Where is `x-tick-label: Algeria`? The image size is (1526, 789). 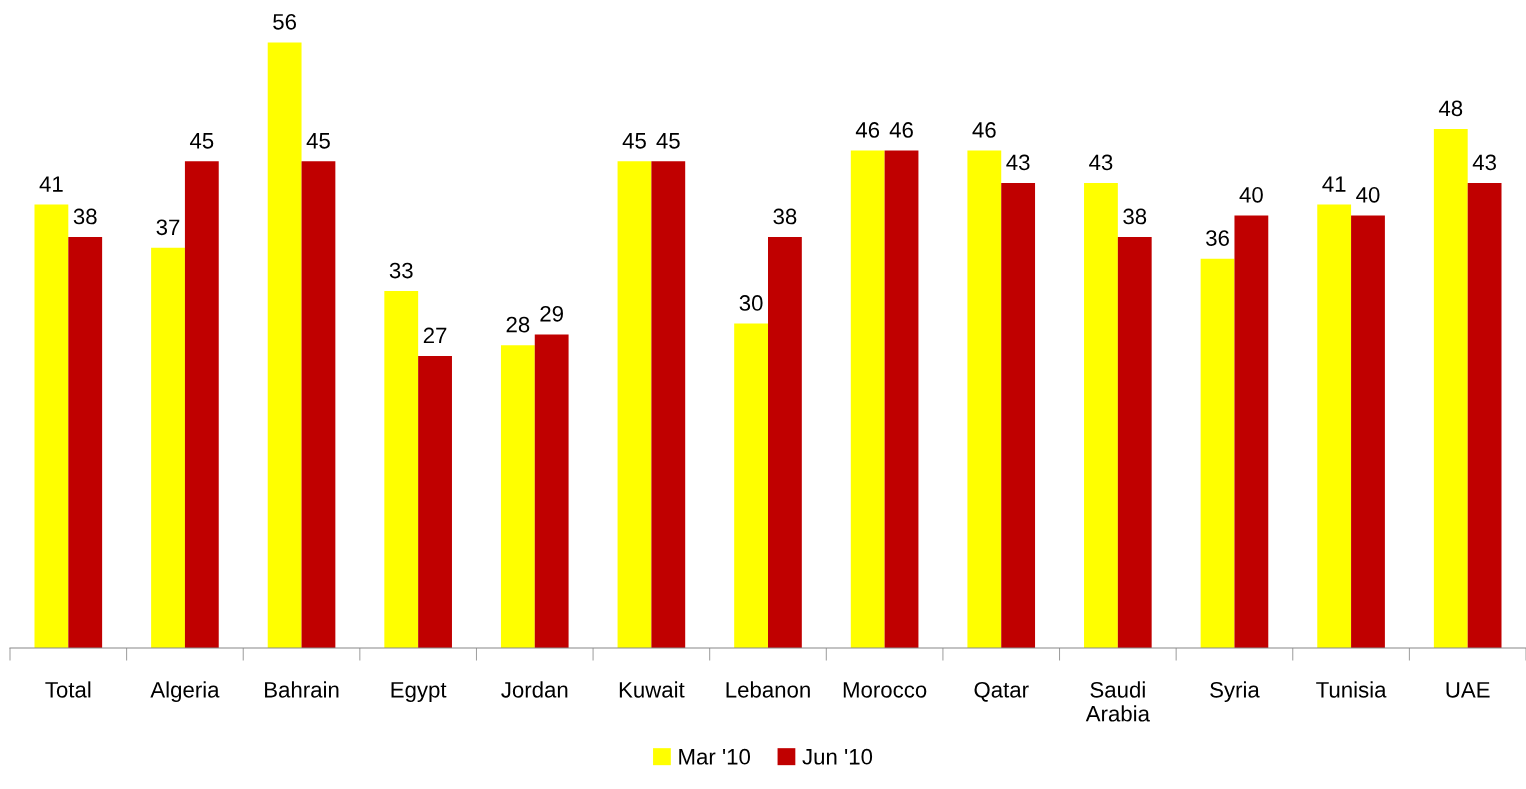 x-tick-label: Algeria is located at coordinates (185, 692).